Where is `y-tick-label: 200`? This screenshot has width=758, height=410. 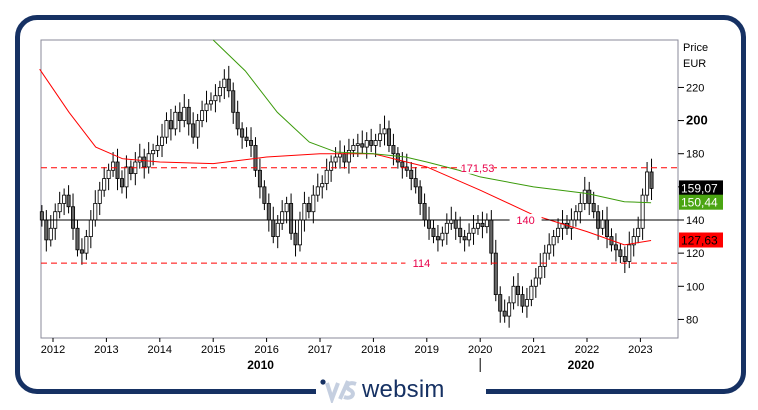 y-tick-label: 200 is located at coordinates (697, 120).